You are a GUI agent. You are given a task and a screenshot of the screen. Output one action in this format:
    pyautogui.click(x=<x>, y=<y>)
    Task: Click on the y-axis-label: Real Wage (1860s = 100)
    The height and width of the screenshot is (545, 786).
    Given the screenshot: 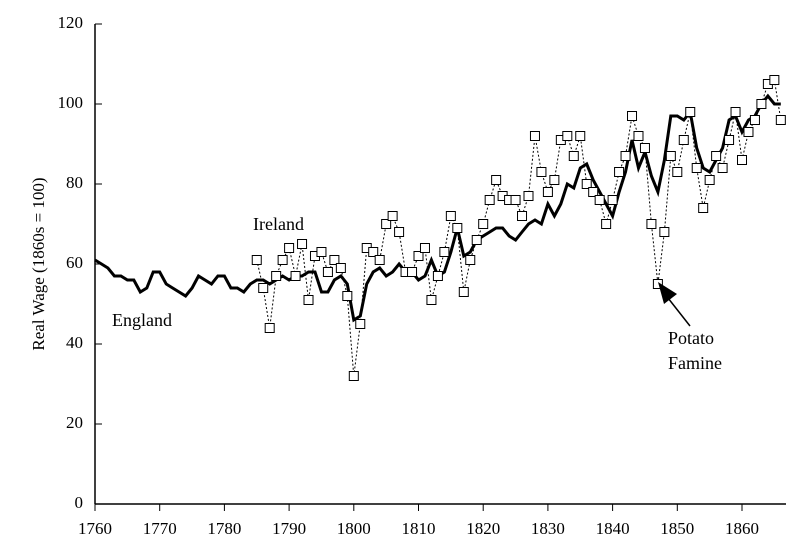 What is the action you would take?
    pyautogui.click(x=38, y=263)
    